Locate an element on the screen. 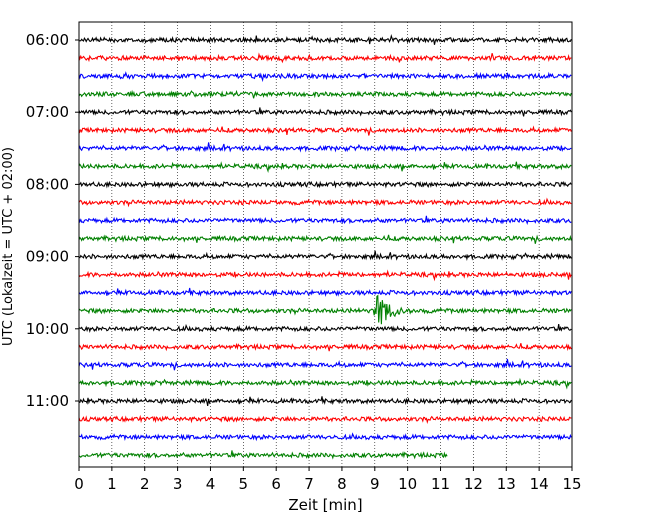 The image size is (650, 520). x-tick-label: 11 is located at coordinates (440, 484).